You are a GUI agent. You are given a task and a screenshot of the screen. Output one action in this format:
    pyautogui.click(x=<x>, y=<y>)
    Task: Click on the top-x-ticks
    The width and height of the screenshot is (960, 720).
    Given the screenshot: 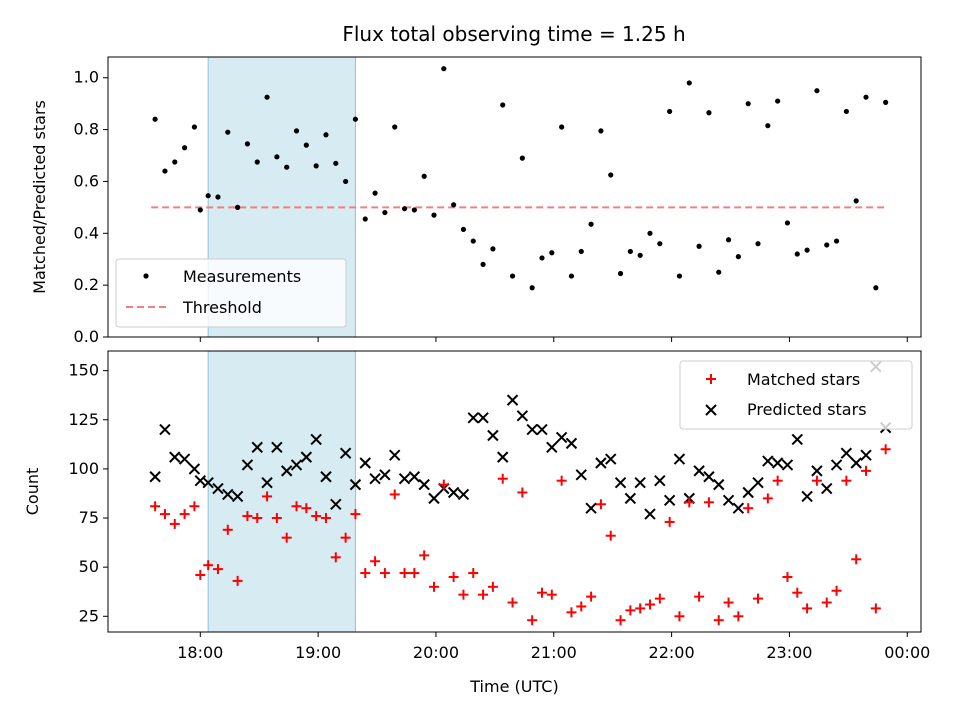 What is the action you would take?
    pyautogui.click(x=553, y=339)
    